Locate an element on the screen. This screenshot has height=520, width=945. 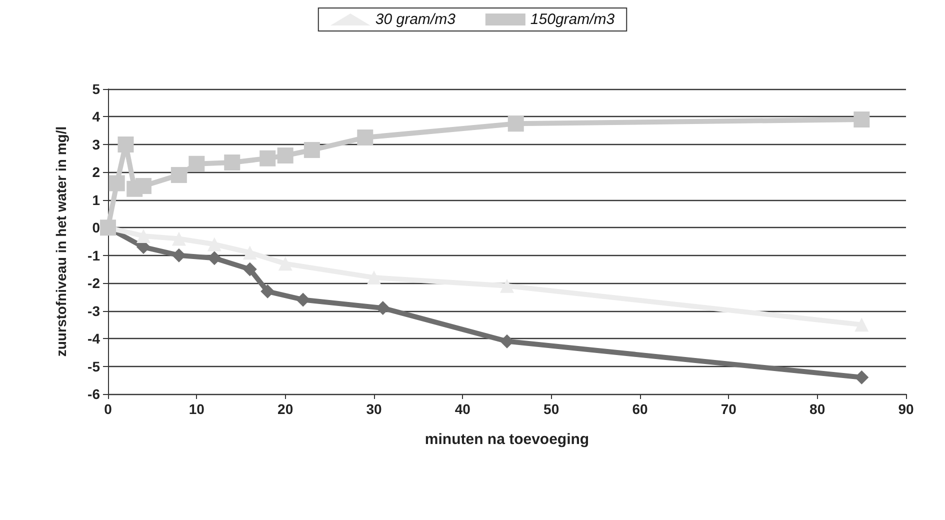
y-tick-label: -3 is located at coordinates (94, 310).